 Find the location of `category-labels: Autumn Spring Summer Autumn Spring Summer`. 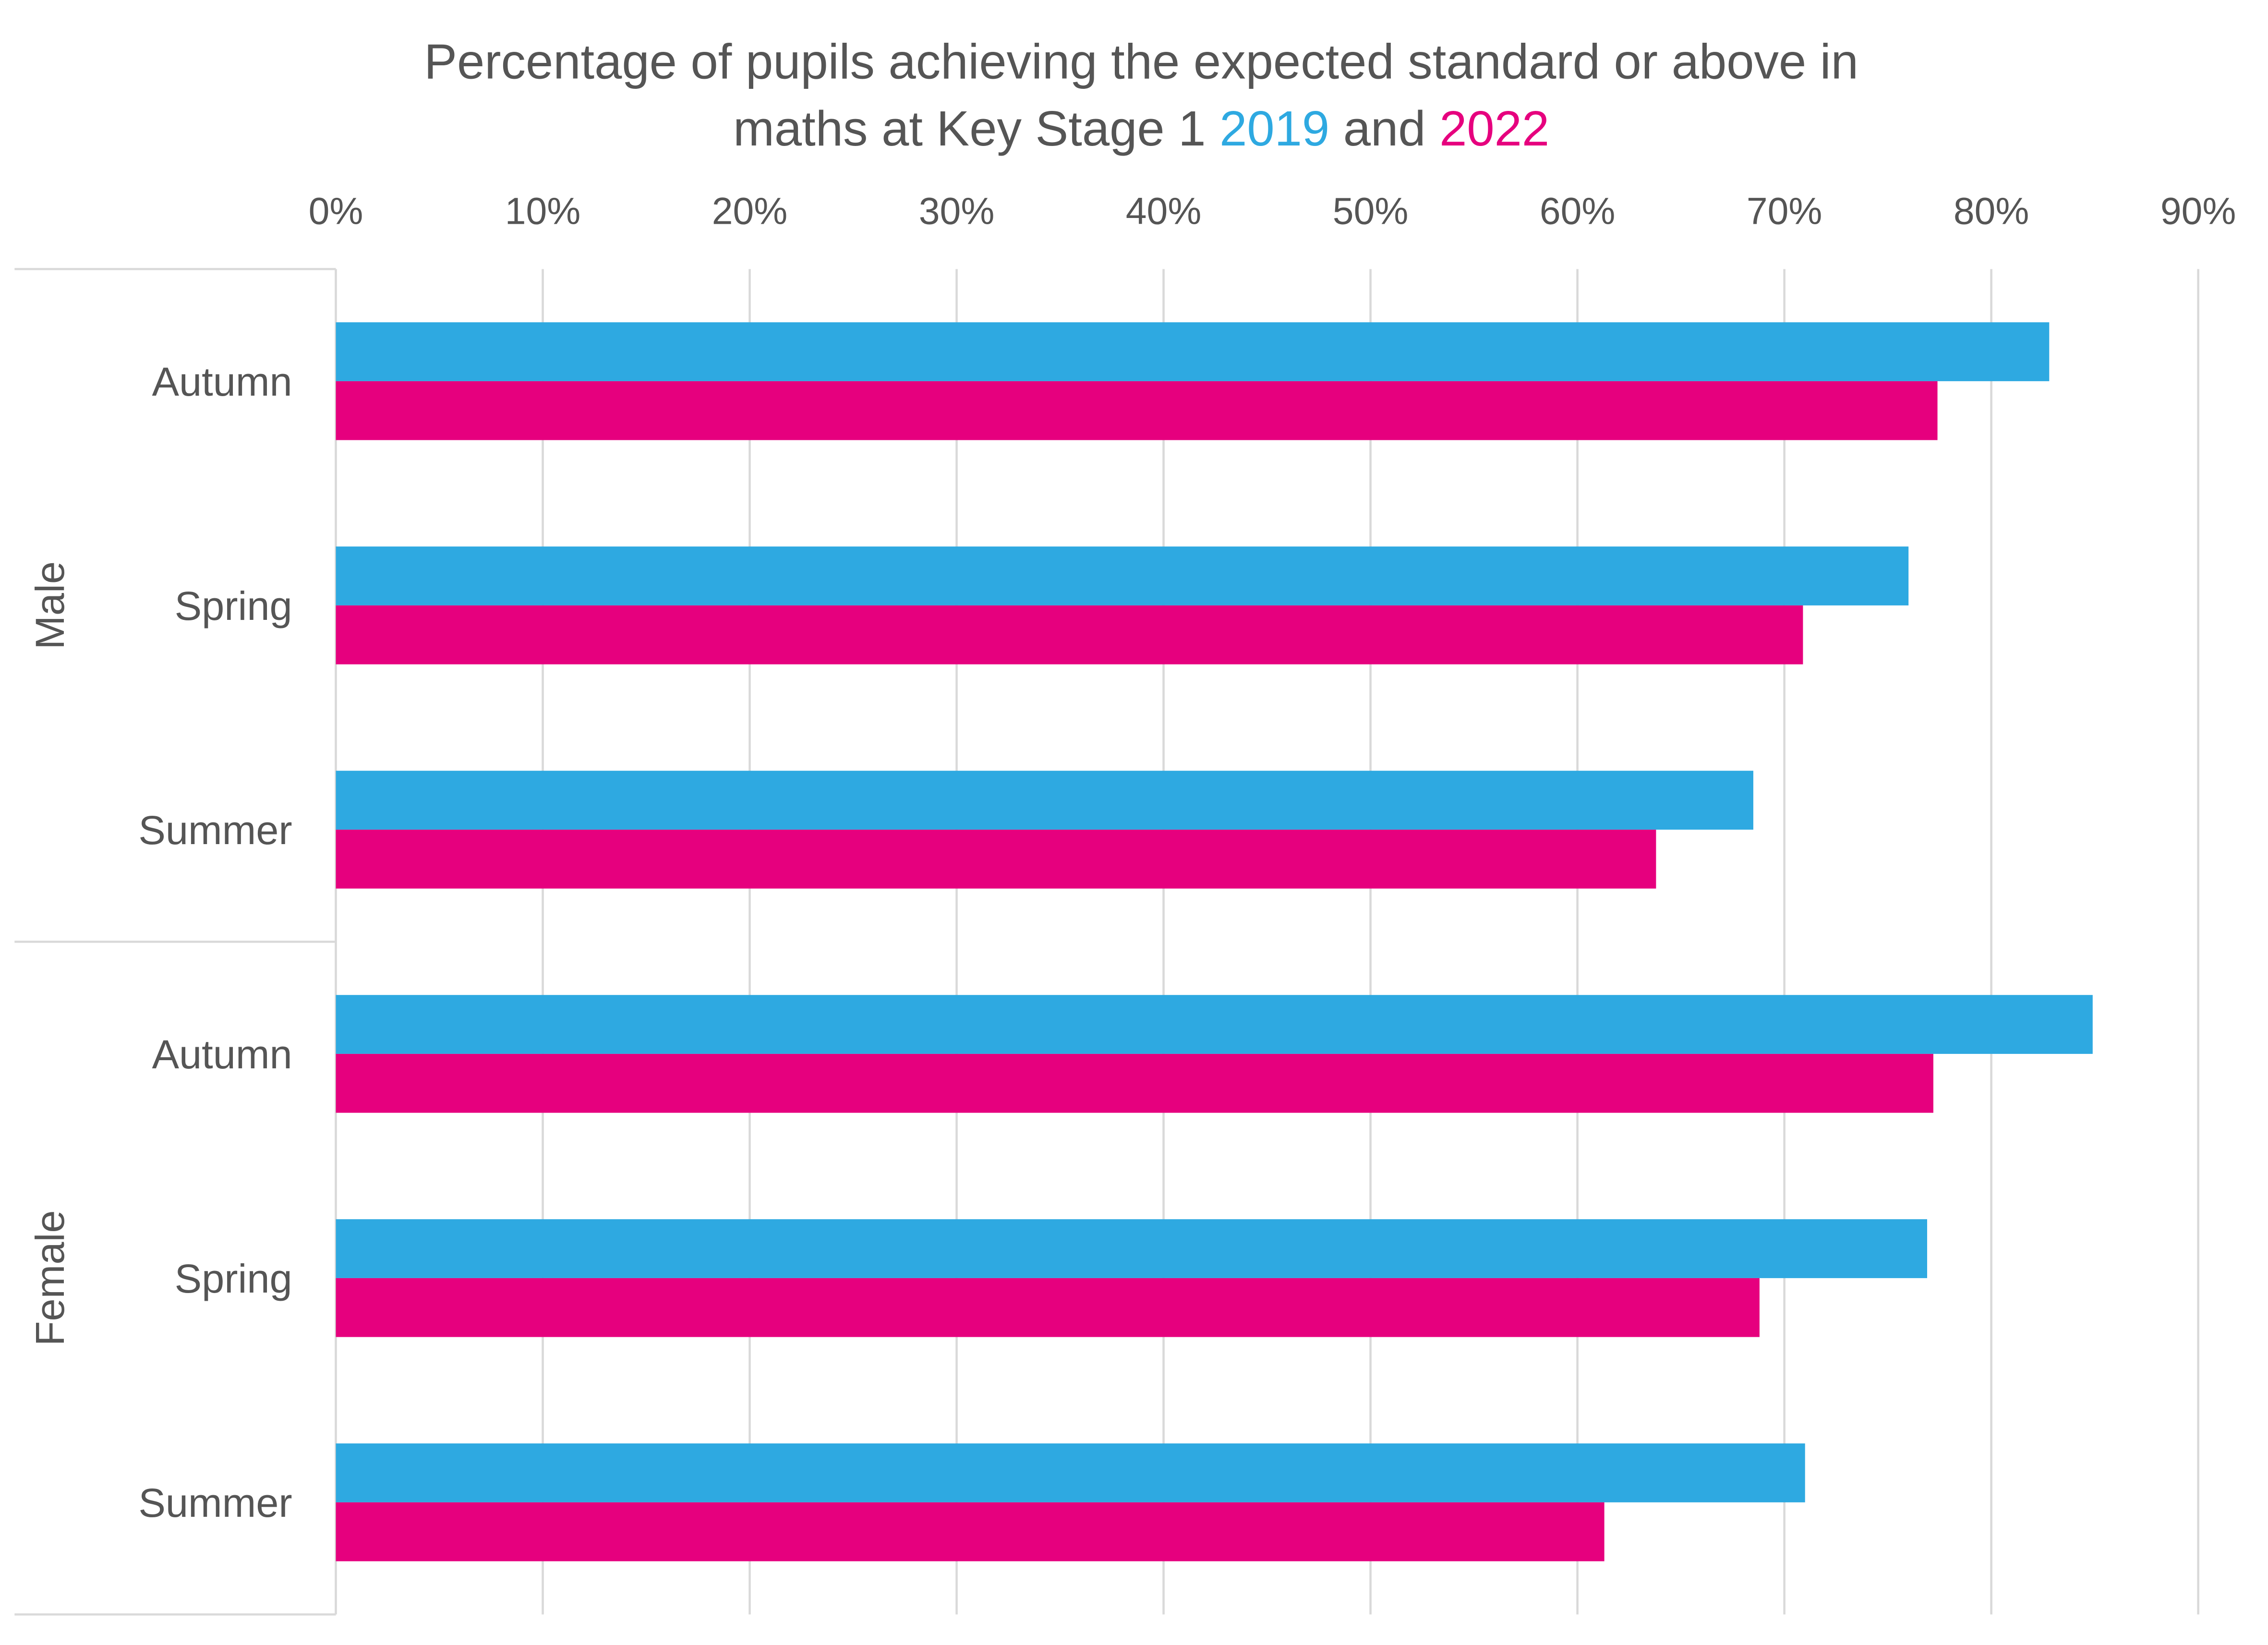

category-labels: Autumn Spring Summer Autumn Spring Summer is located at coordinates (215, 942).